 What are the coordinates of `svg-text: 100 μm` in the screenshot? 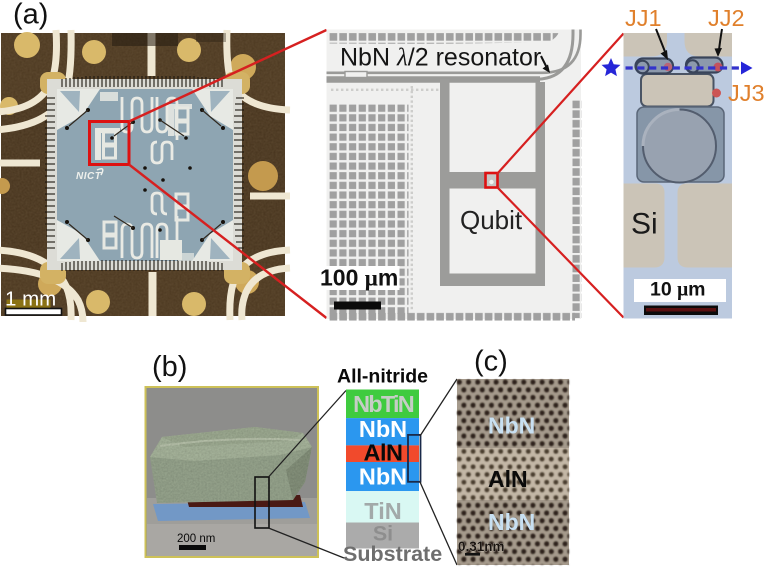 It's located at (359, 278).